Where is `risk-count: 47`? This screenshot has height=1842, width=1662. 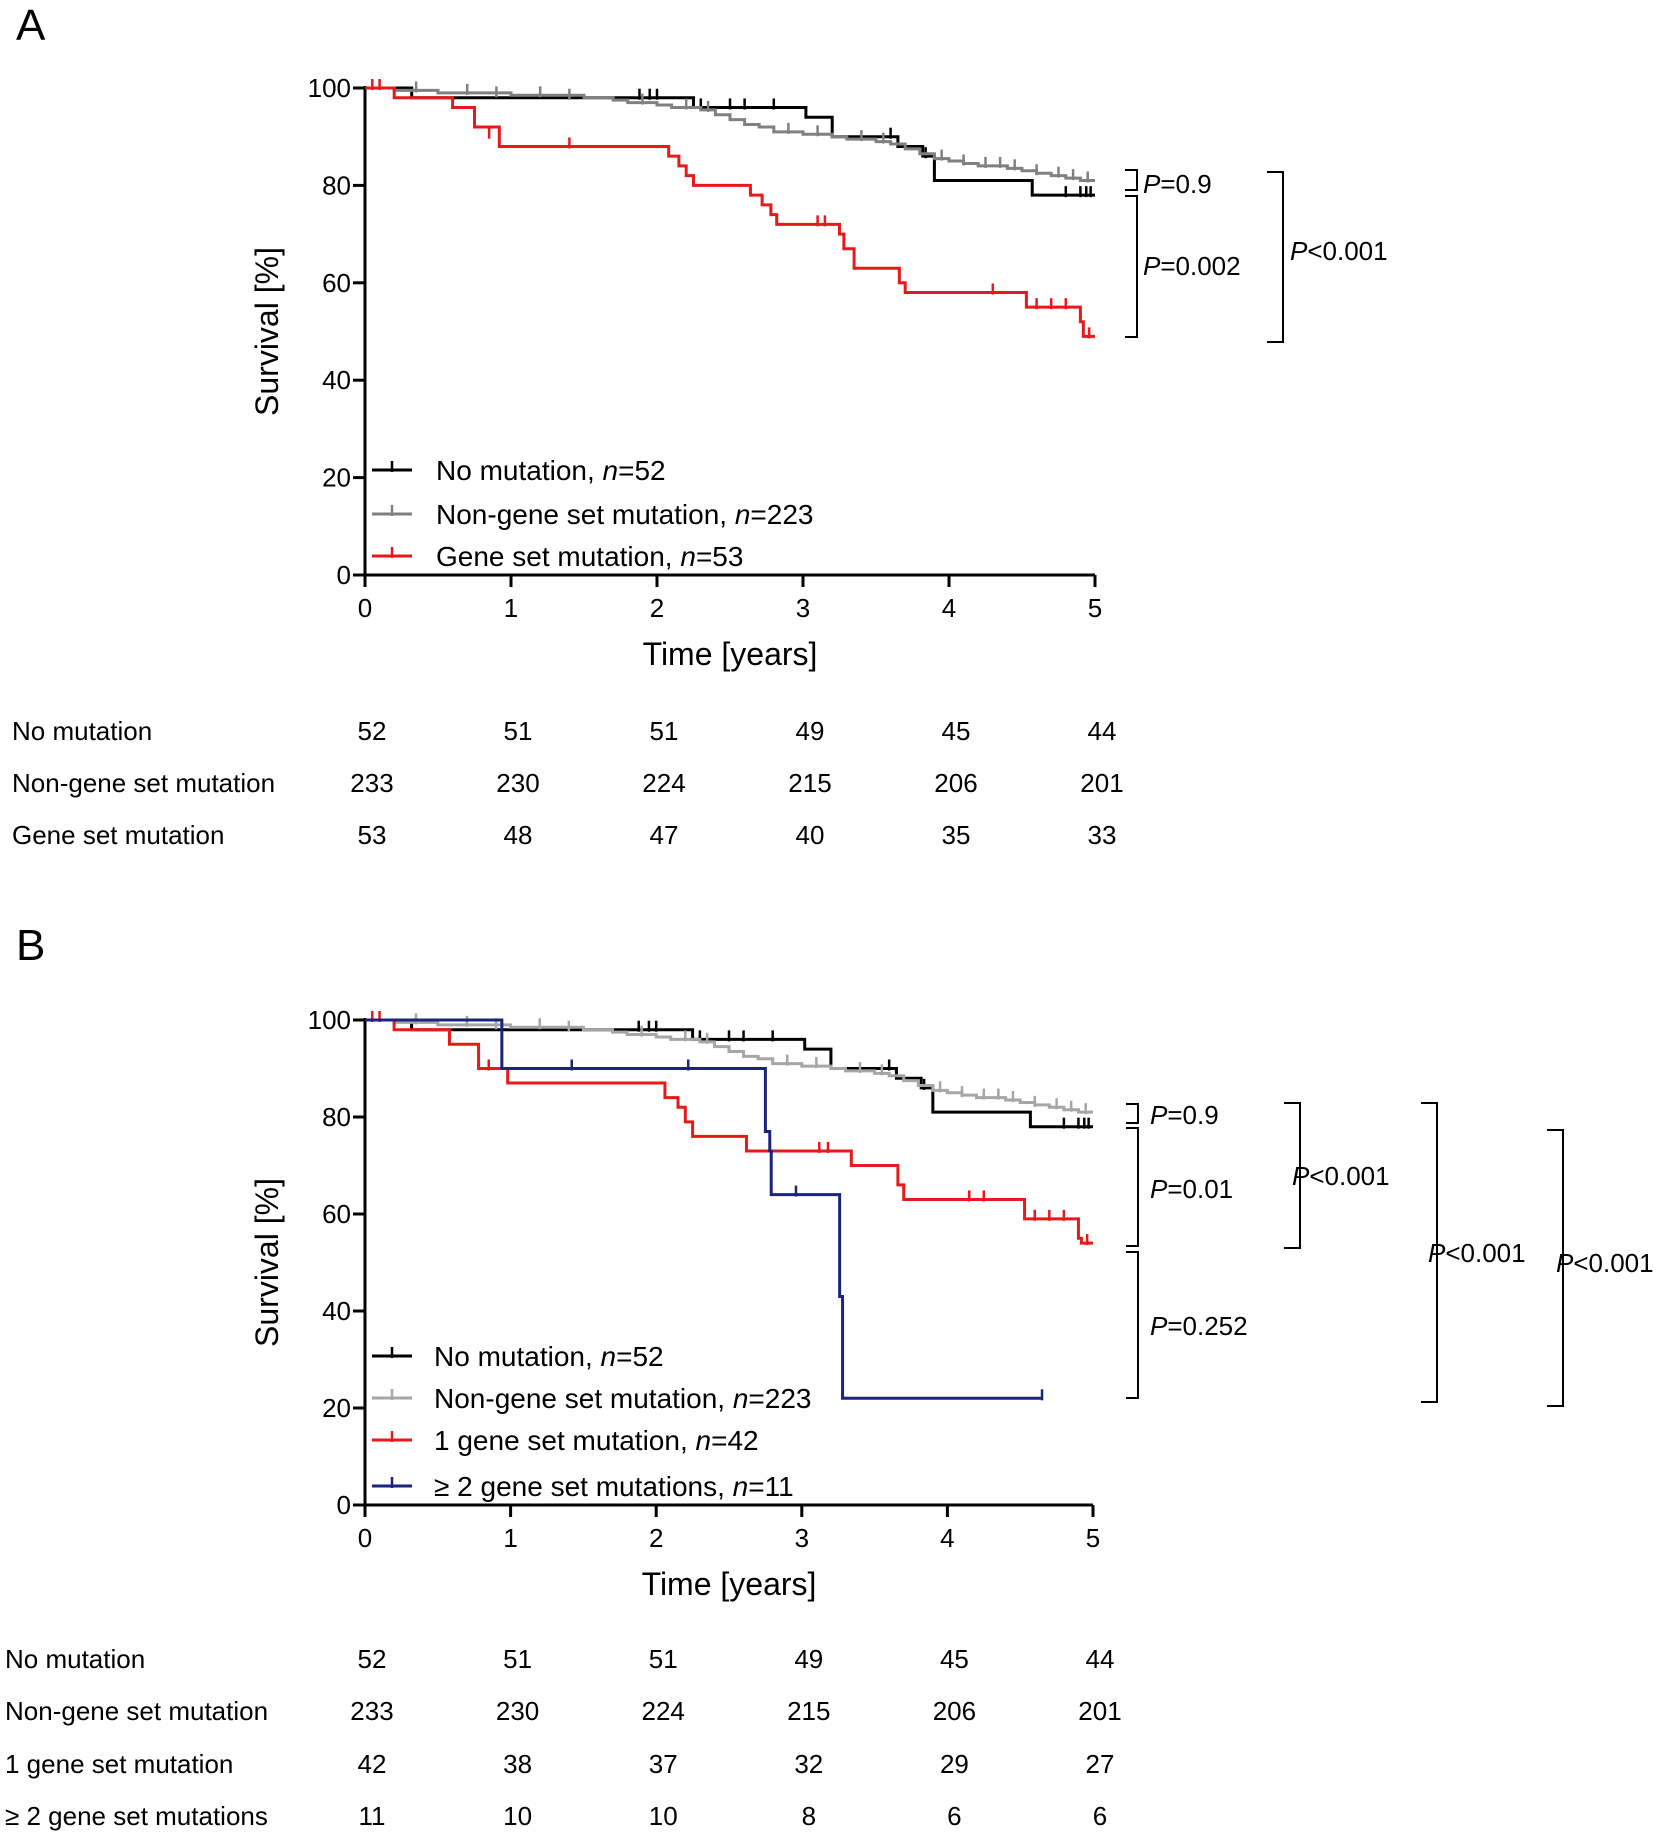
risk-count: 47 is located at coordinates (664, 835).